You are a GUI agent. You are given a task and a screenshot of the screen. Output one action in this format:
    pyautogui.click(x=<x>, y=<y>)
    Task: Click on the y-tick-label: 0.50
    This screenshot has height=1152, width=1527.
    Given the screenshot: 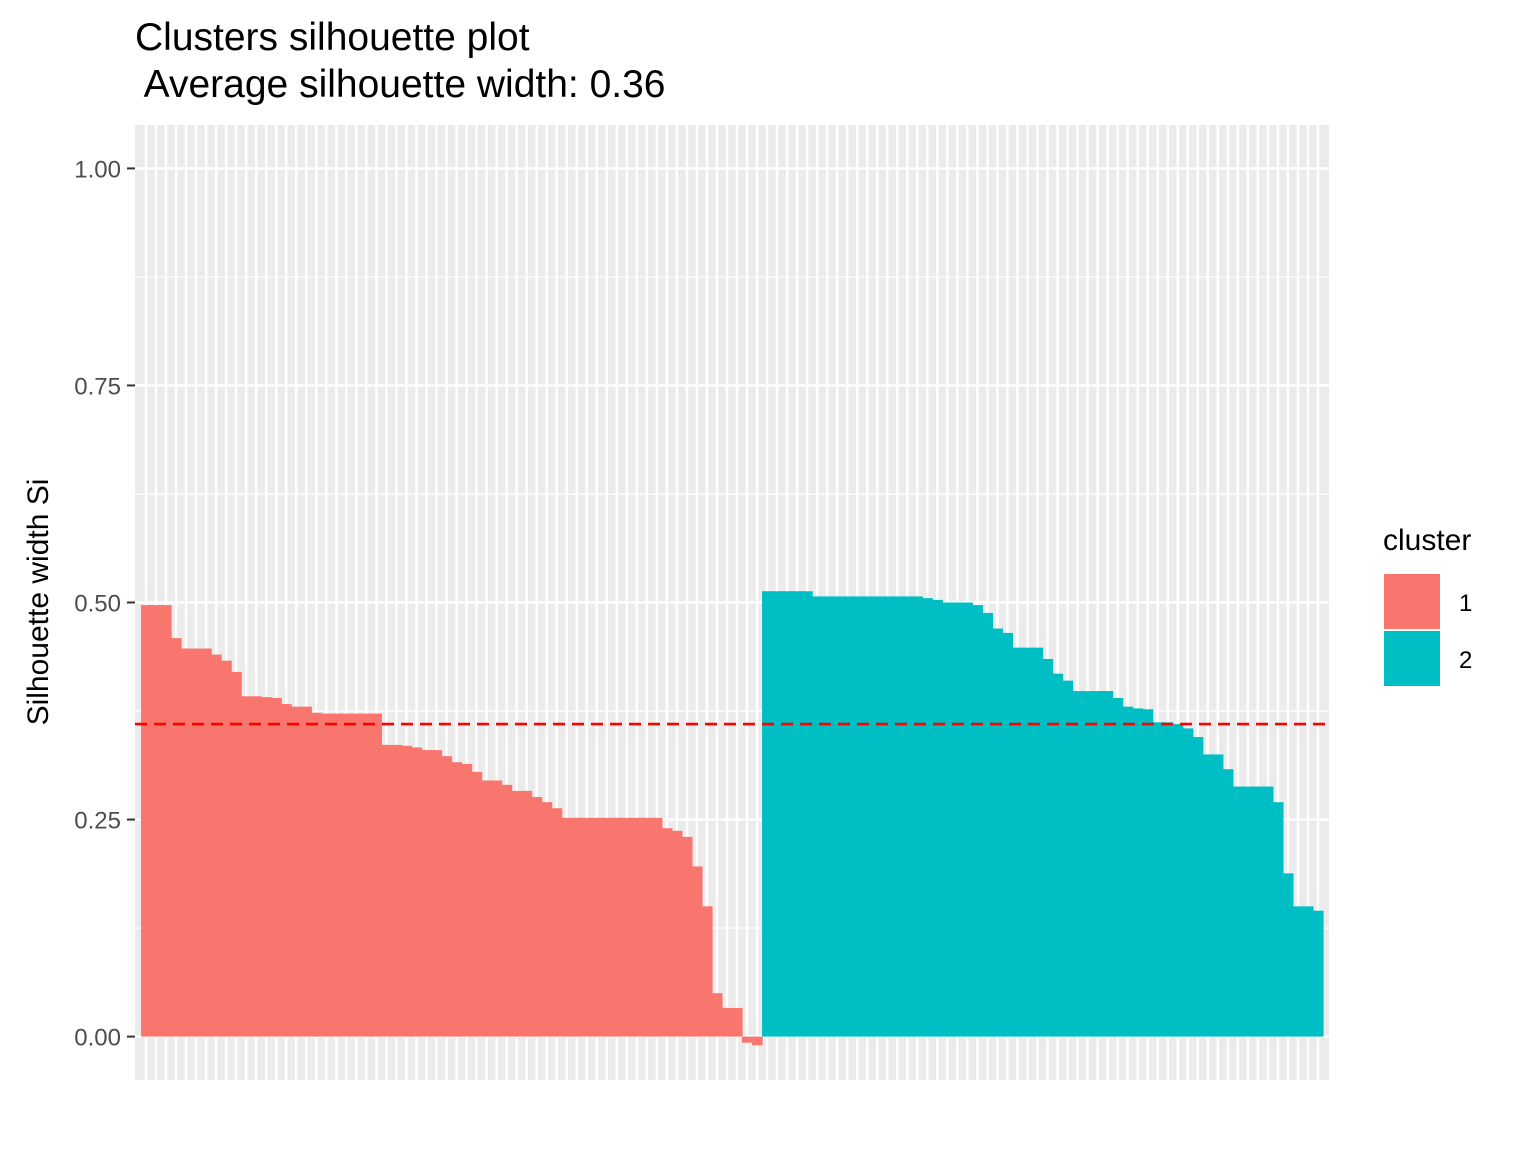 What is the action you would take?
    pyautogui.click(x=97, y=604)
    